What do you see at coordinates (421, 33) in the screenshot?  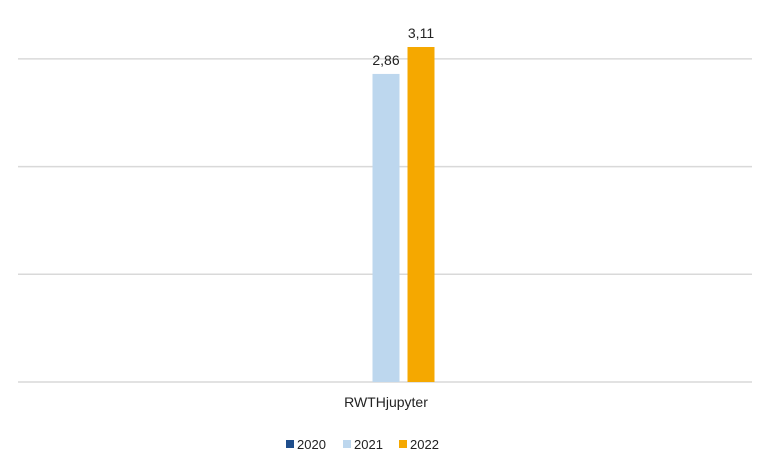 I see `data-label-2022: 3,11` at bounding box center [421, 33].